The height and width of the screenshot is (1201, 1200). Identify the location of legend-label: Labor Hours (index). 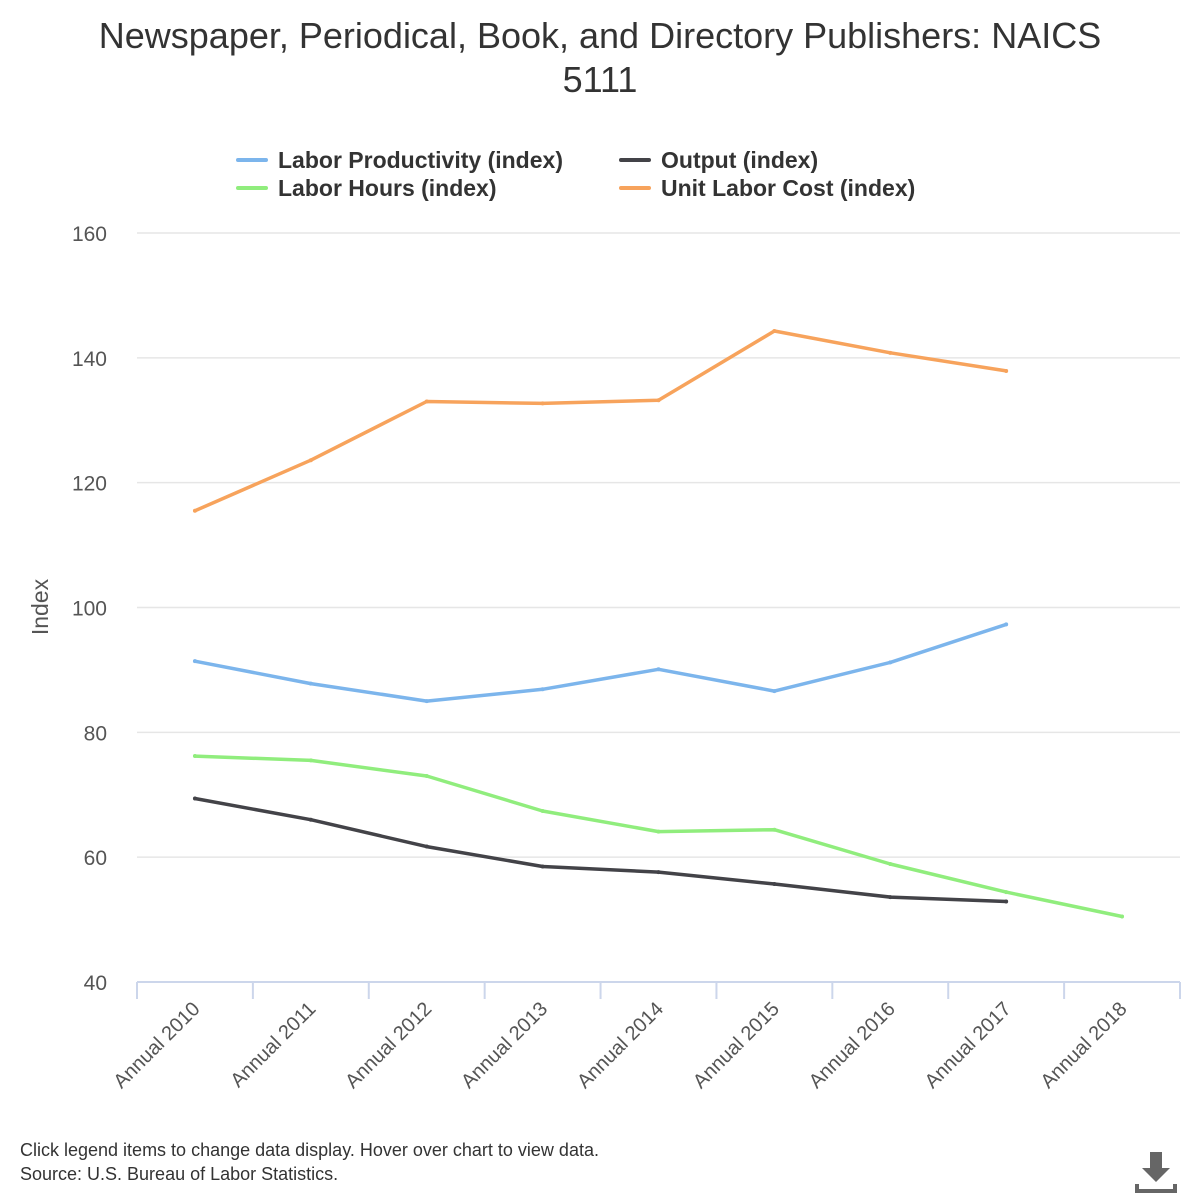
(387, 187).